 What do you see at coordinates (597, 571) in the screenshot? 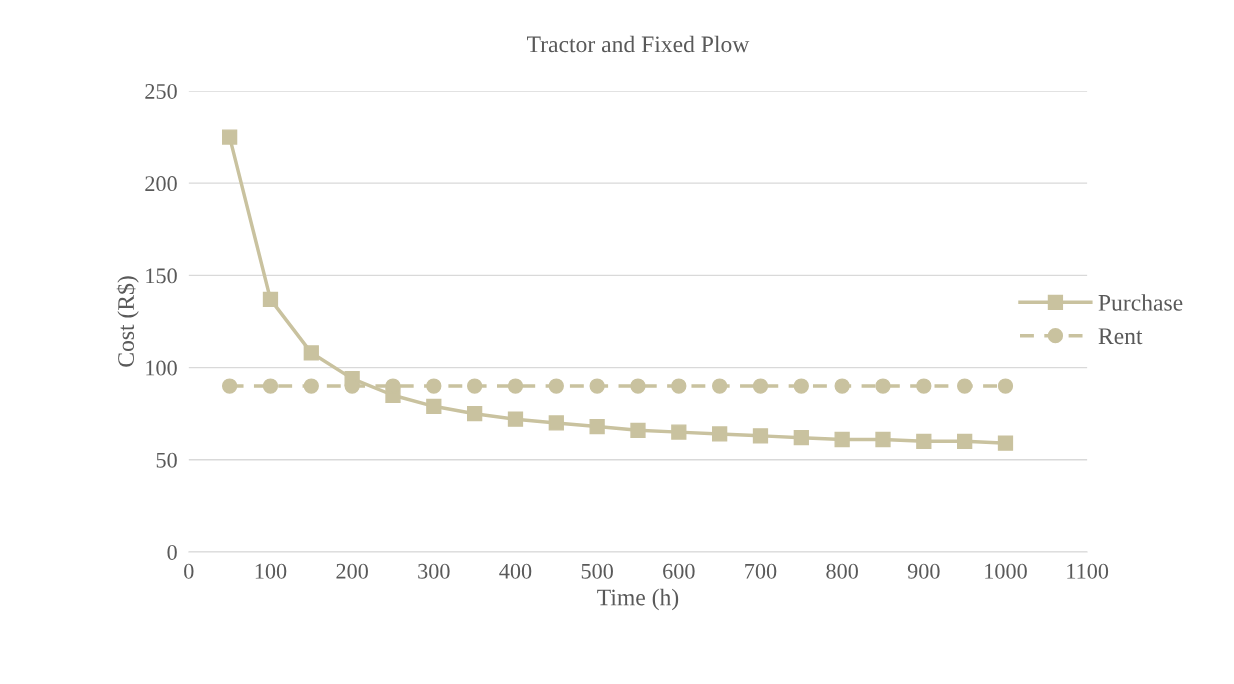
I see `x-tick-label: 500` at bounding box center [597, 571].